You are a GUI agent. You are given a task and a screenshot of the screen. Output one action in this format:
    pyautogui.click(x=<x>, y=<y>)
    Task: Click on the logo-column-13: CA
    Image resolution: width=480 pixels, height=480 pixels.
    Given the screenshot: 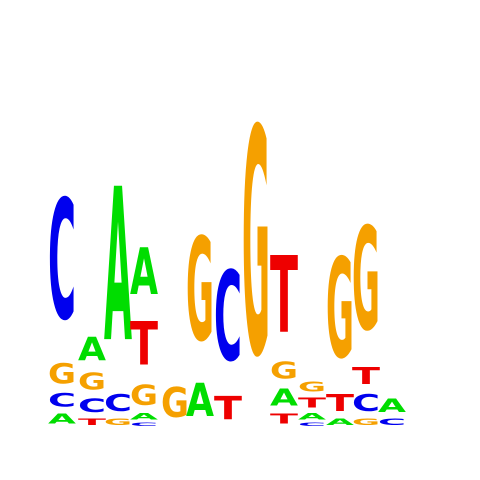 What is the action you would take?
    pyautogui.click(x=392, y=411)
    